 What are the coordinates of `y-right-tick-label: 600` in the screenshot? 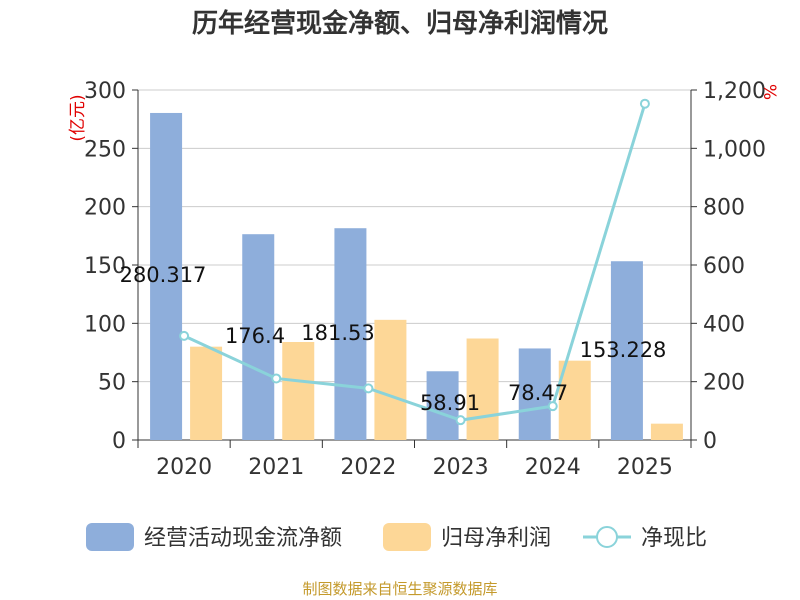 It's located at (724, 266).